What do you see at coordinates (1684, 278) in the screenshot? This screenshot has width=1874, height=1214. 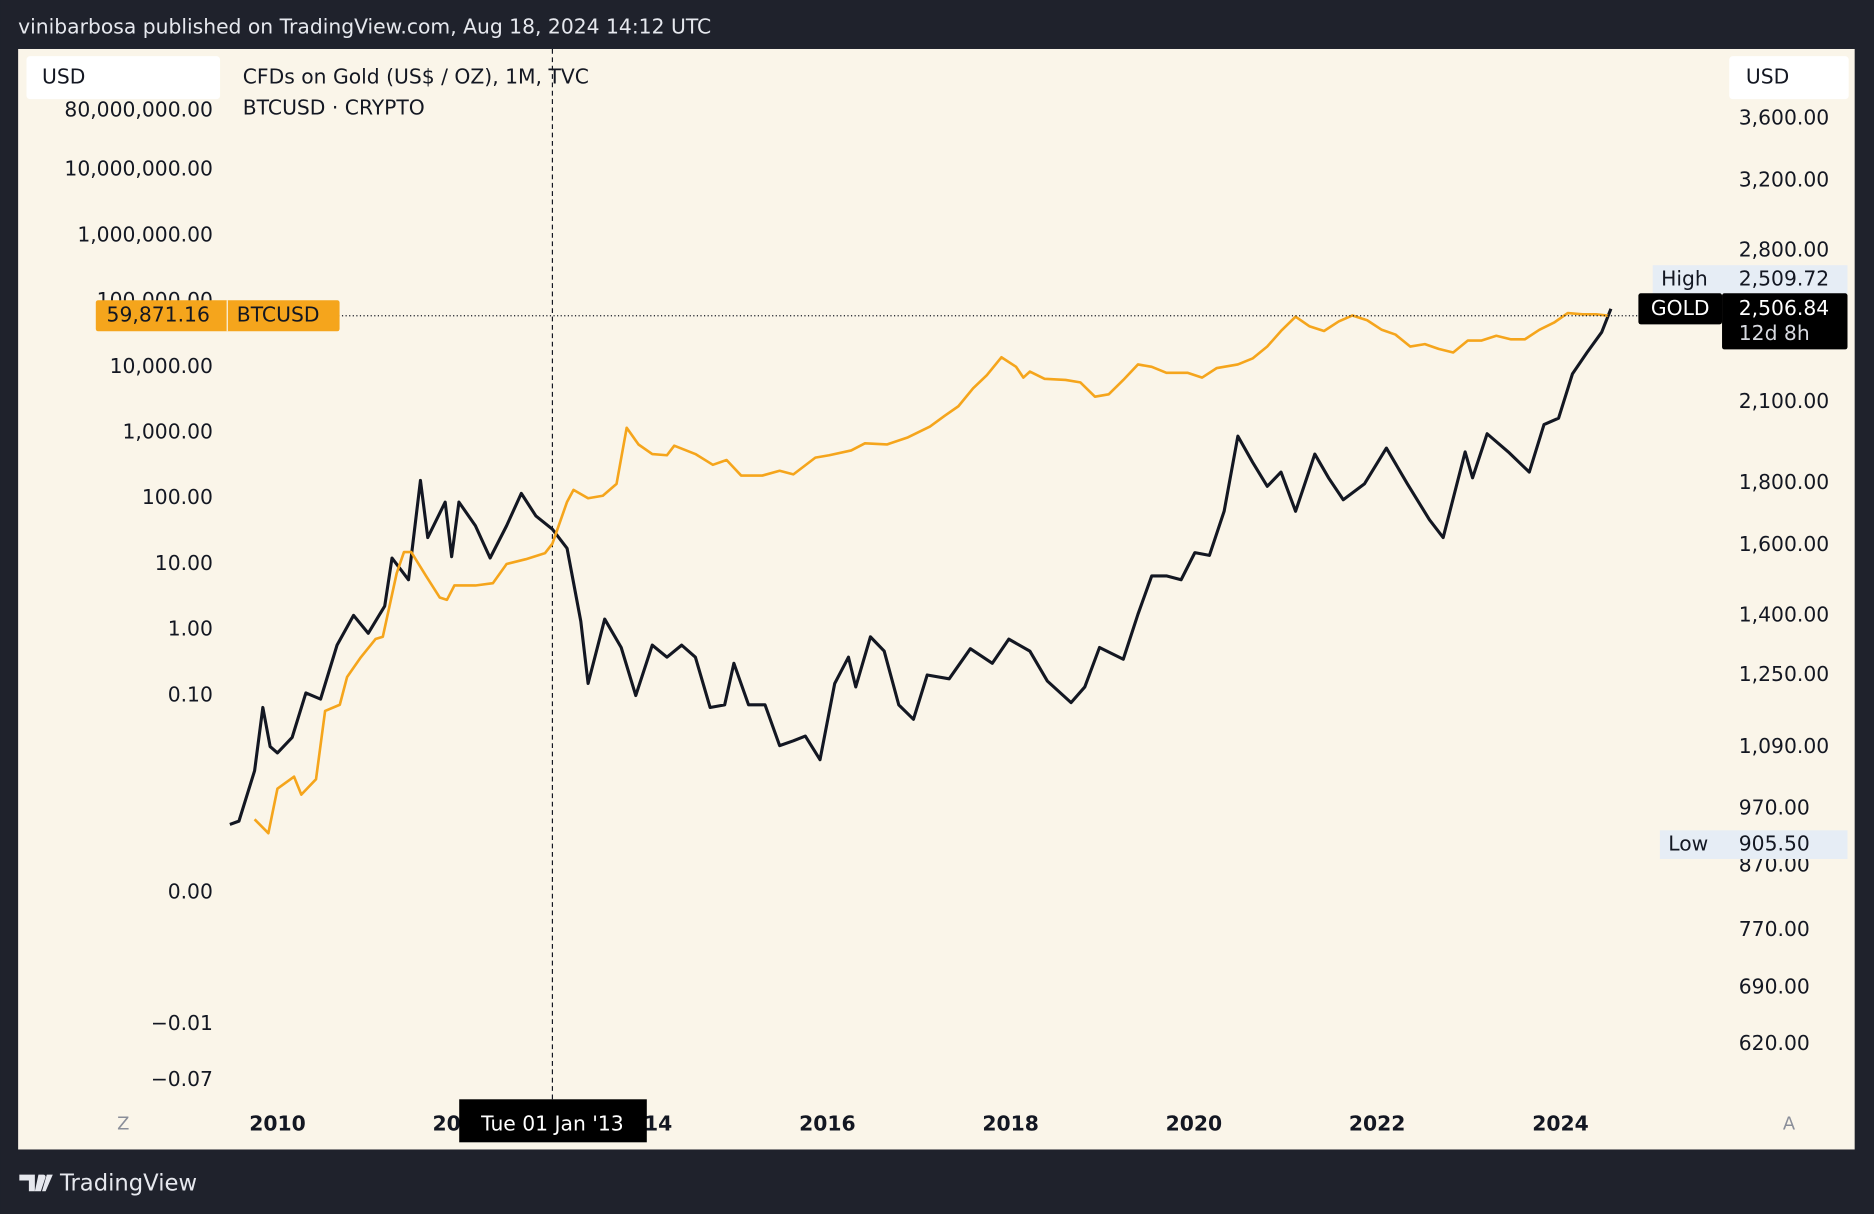 I see `high-name: High` at bounding box center [1684, 278].